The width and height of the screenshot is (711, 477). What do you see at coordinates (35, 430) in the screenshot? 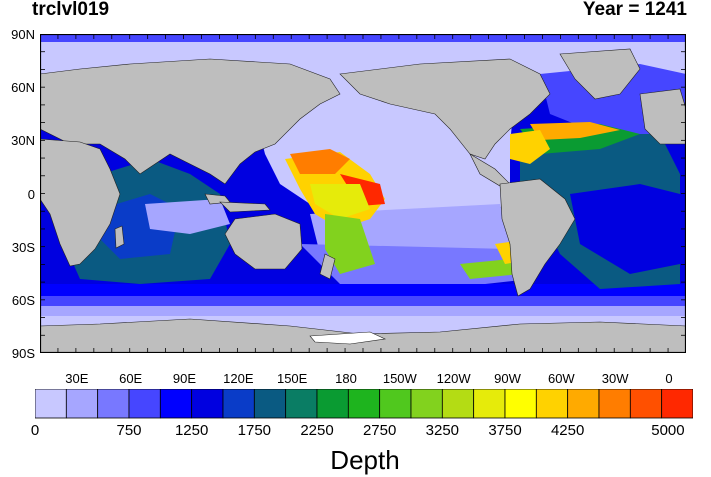
I see `colorbar-label: 0` at bounding box center [35, 430].